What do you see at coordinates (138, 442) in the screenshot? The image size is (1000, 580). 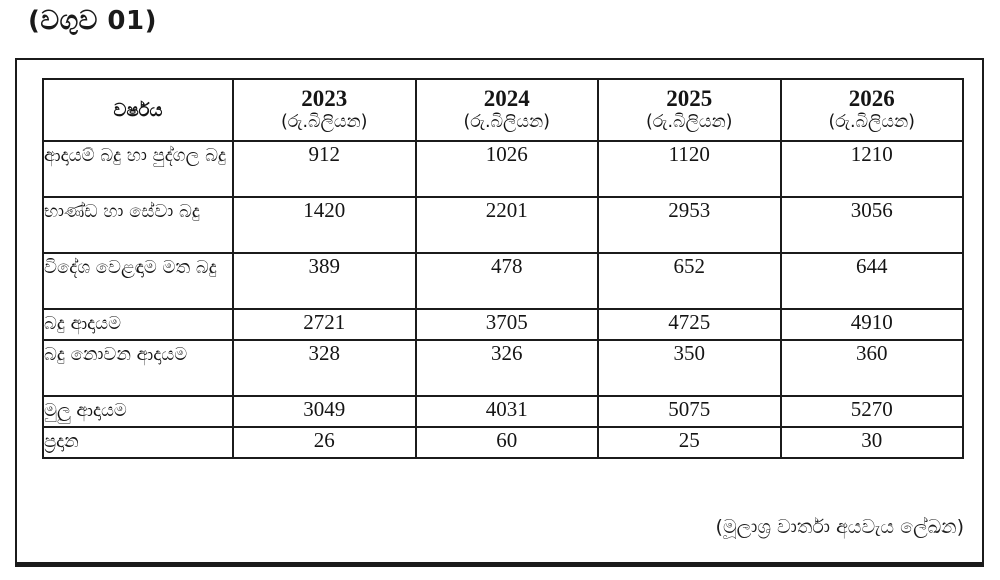 I see `row-label: ප්‍රදාන` at bounding box center [138, 442].